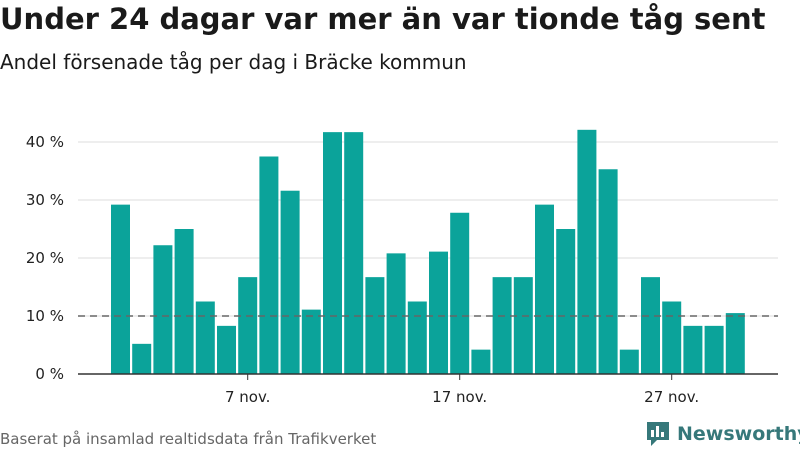 Image resolution: width=800 pixels, height=450 pixels. What do you see at coordinates (45, 142) in the screenshot?
I see `y-tick-label: 40 %` at bounding box center [45, 142].